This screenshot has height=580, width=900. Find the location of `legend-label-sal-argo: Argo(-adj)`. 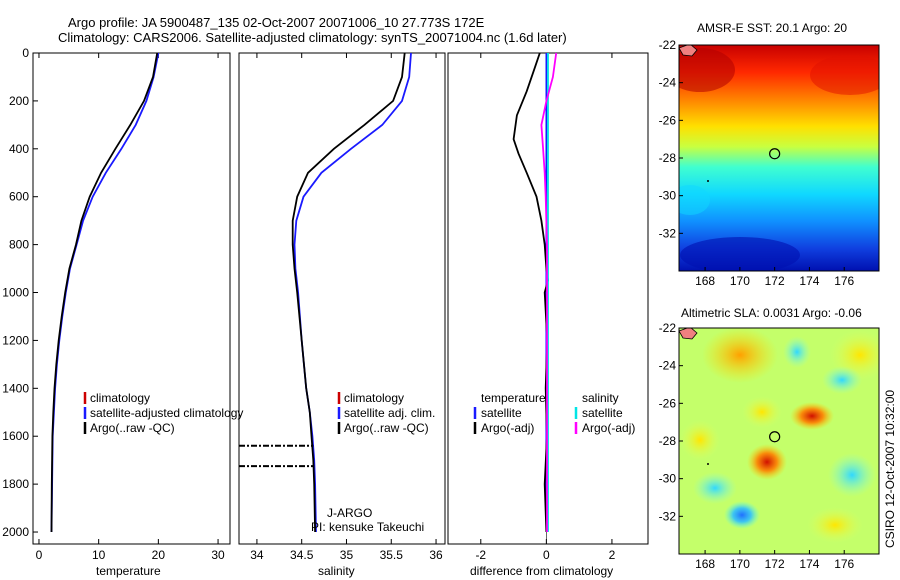

legend-label-sal-argo: Argo(-adj) is located at coordinates (608, 428).